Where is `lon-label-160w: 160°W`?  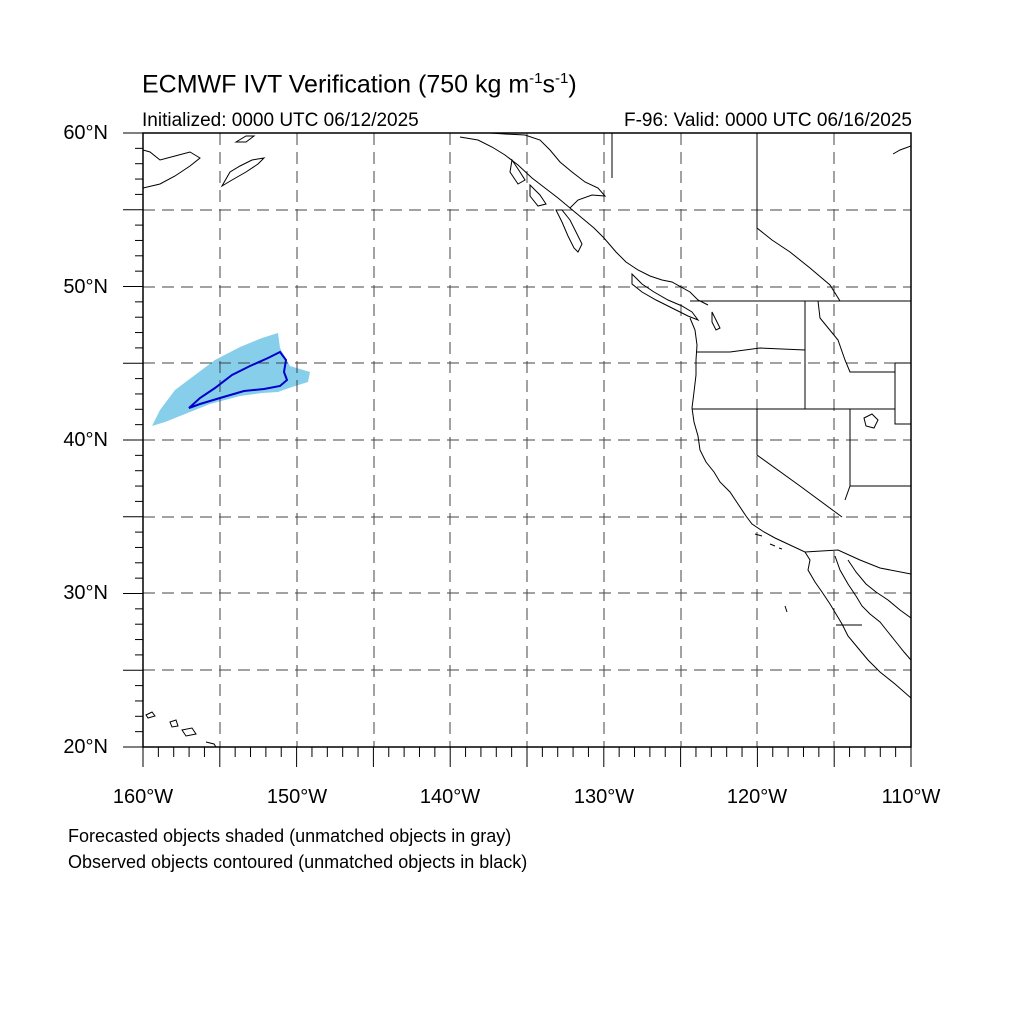
lon-label-160w: 160°W is located at coordinates (143, 797).